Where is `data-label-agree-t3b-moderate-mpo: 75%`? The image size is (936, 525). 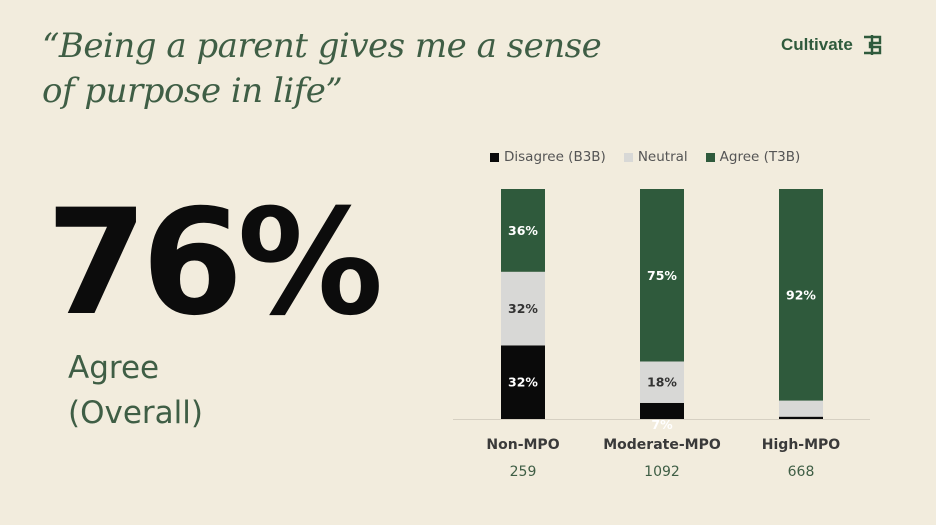
data-label-agree-t3b-moderate-mpo: 75% is located at coordinates (662, 275).